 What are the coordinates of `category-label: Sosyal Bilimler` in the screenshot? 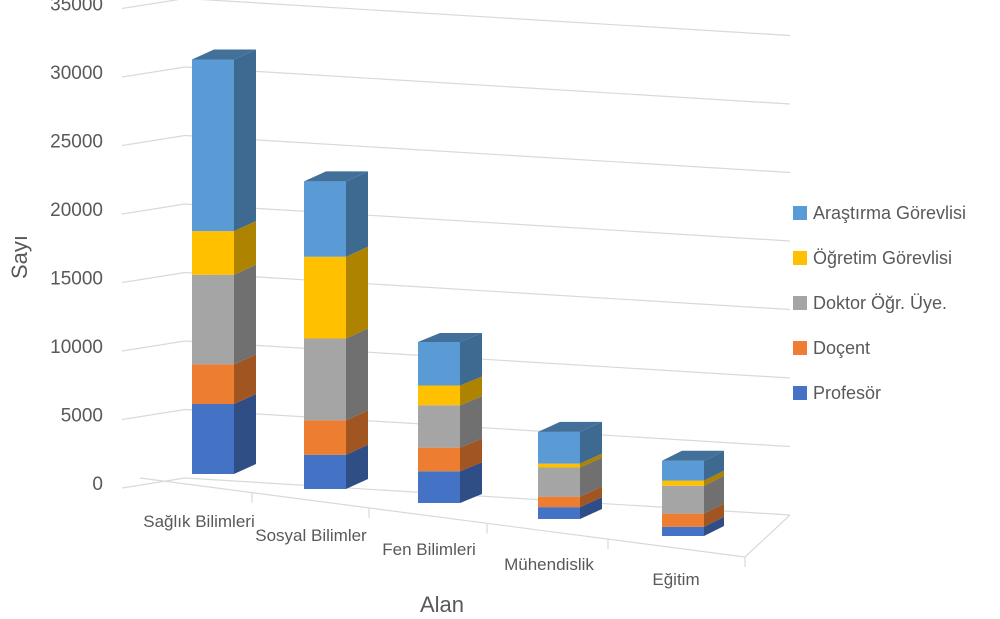 It's located at (311, 535).